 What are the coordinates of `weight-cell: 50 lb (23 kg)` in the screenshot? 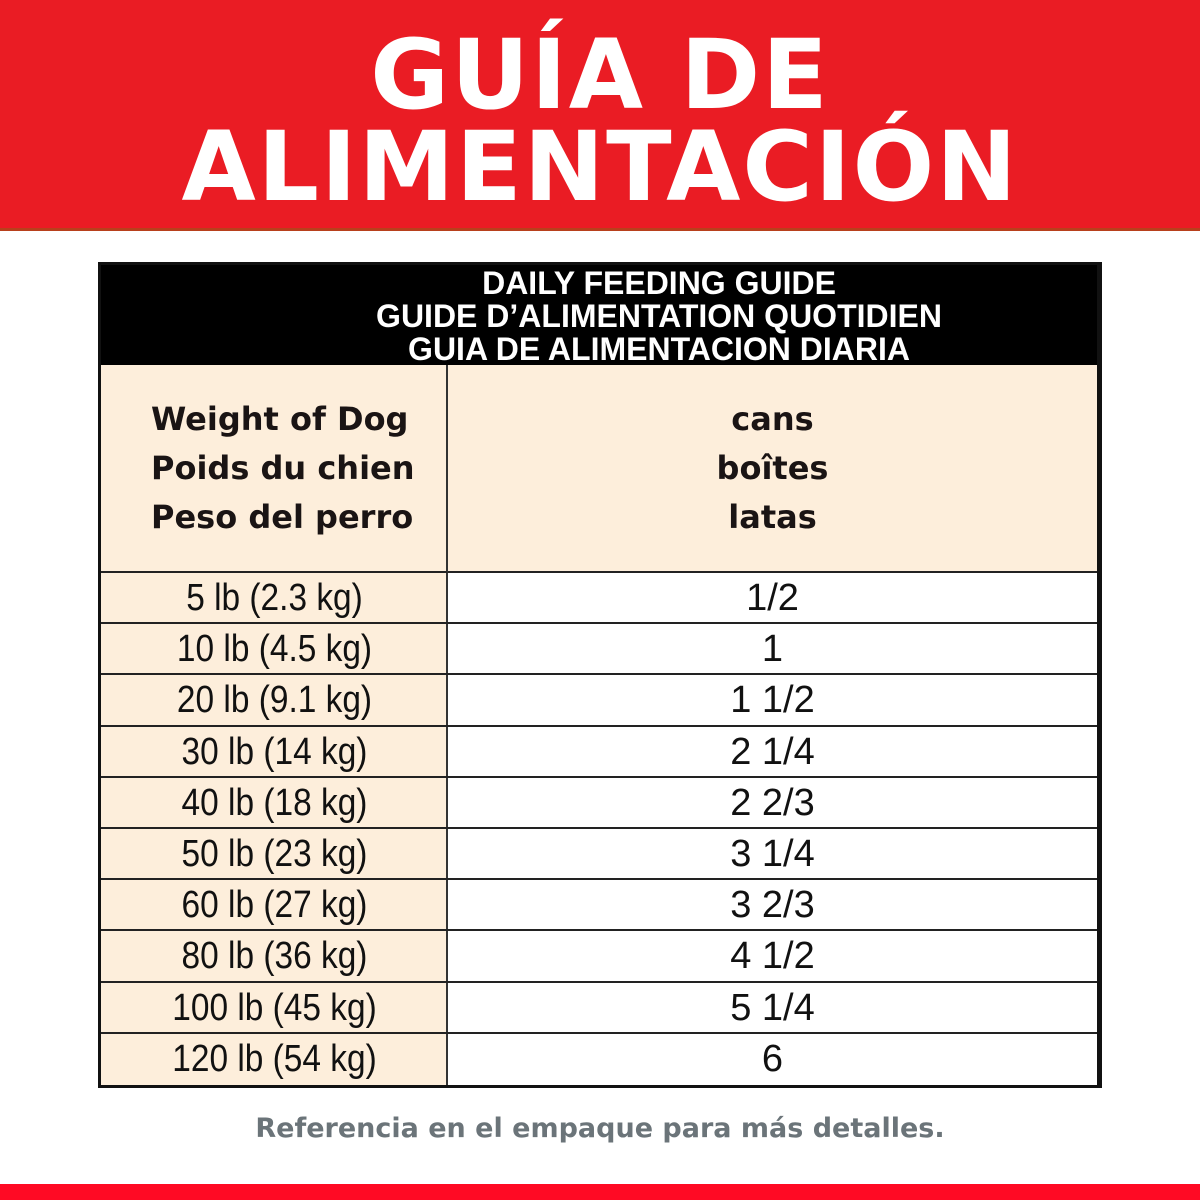 It's located at (274, 854).